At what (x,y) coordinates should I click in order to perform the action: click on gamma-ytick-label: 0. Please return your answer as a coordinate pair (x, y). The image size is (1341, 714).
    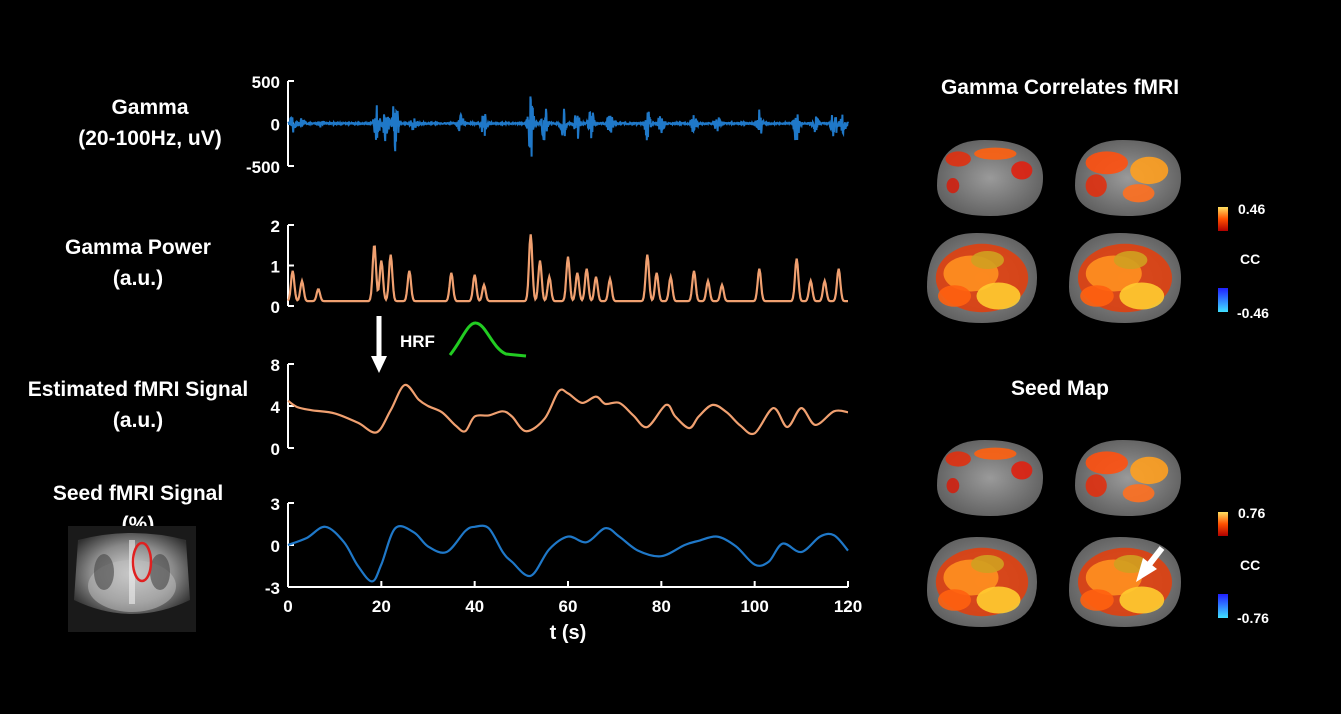
    Looking at the image, I should click on (275, 125).